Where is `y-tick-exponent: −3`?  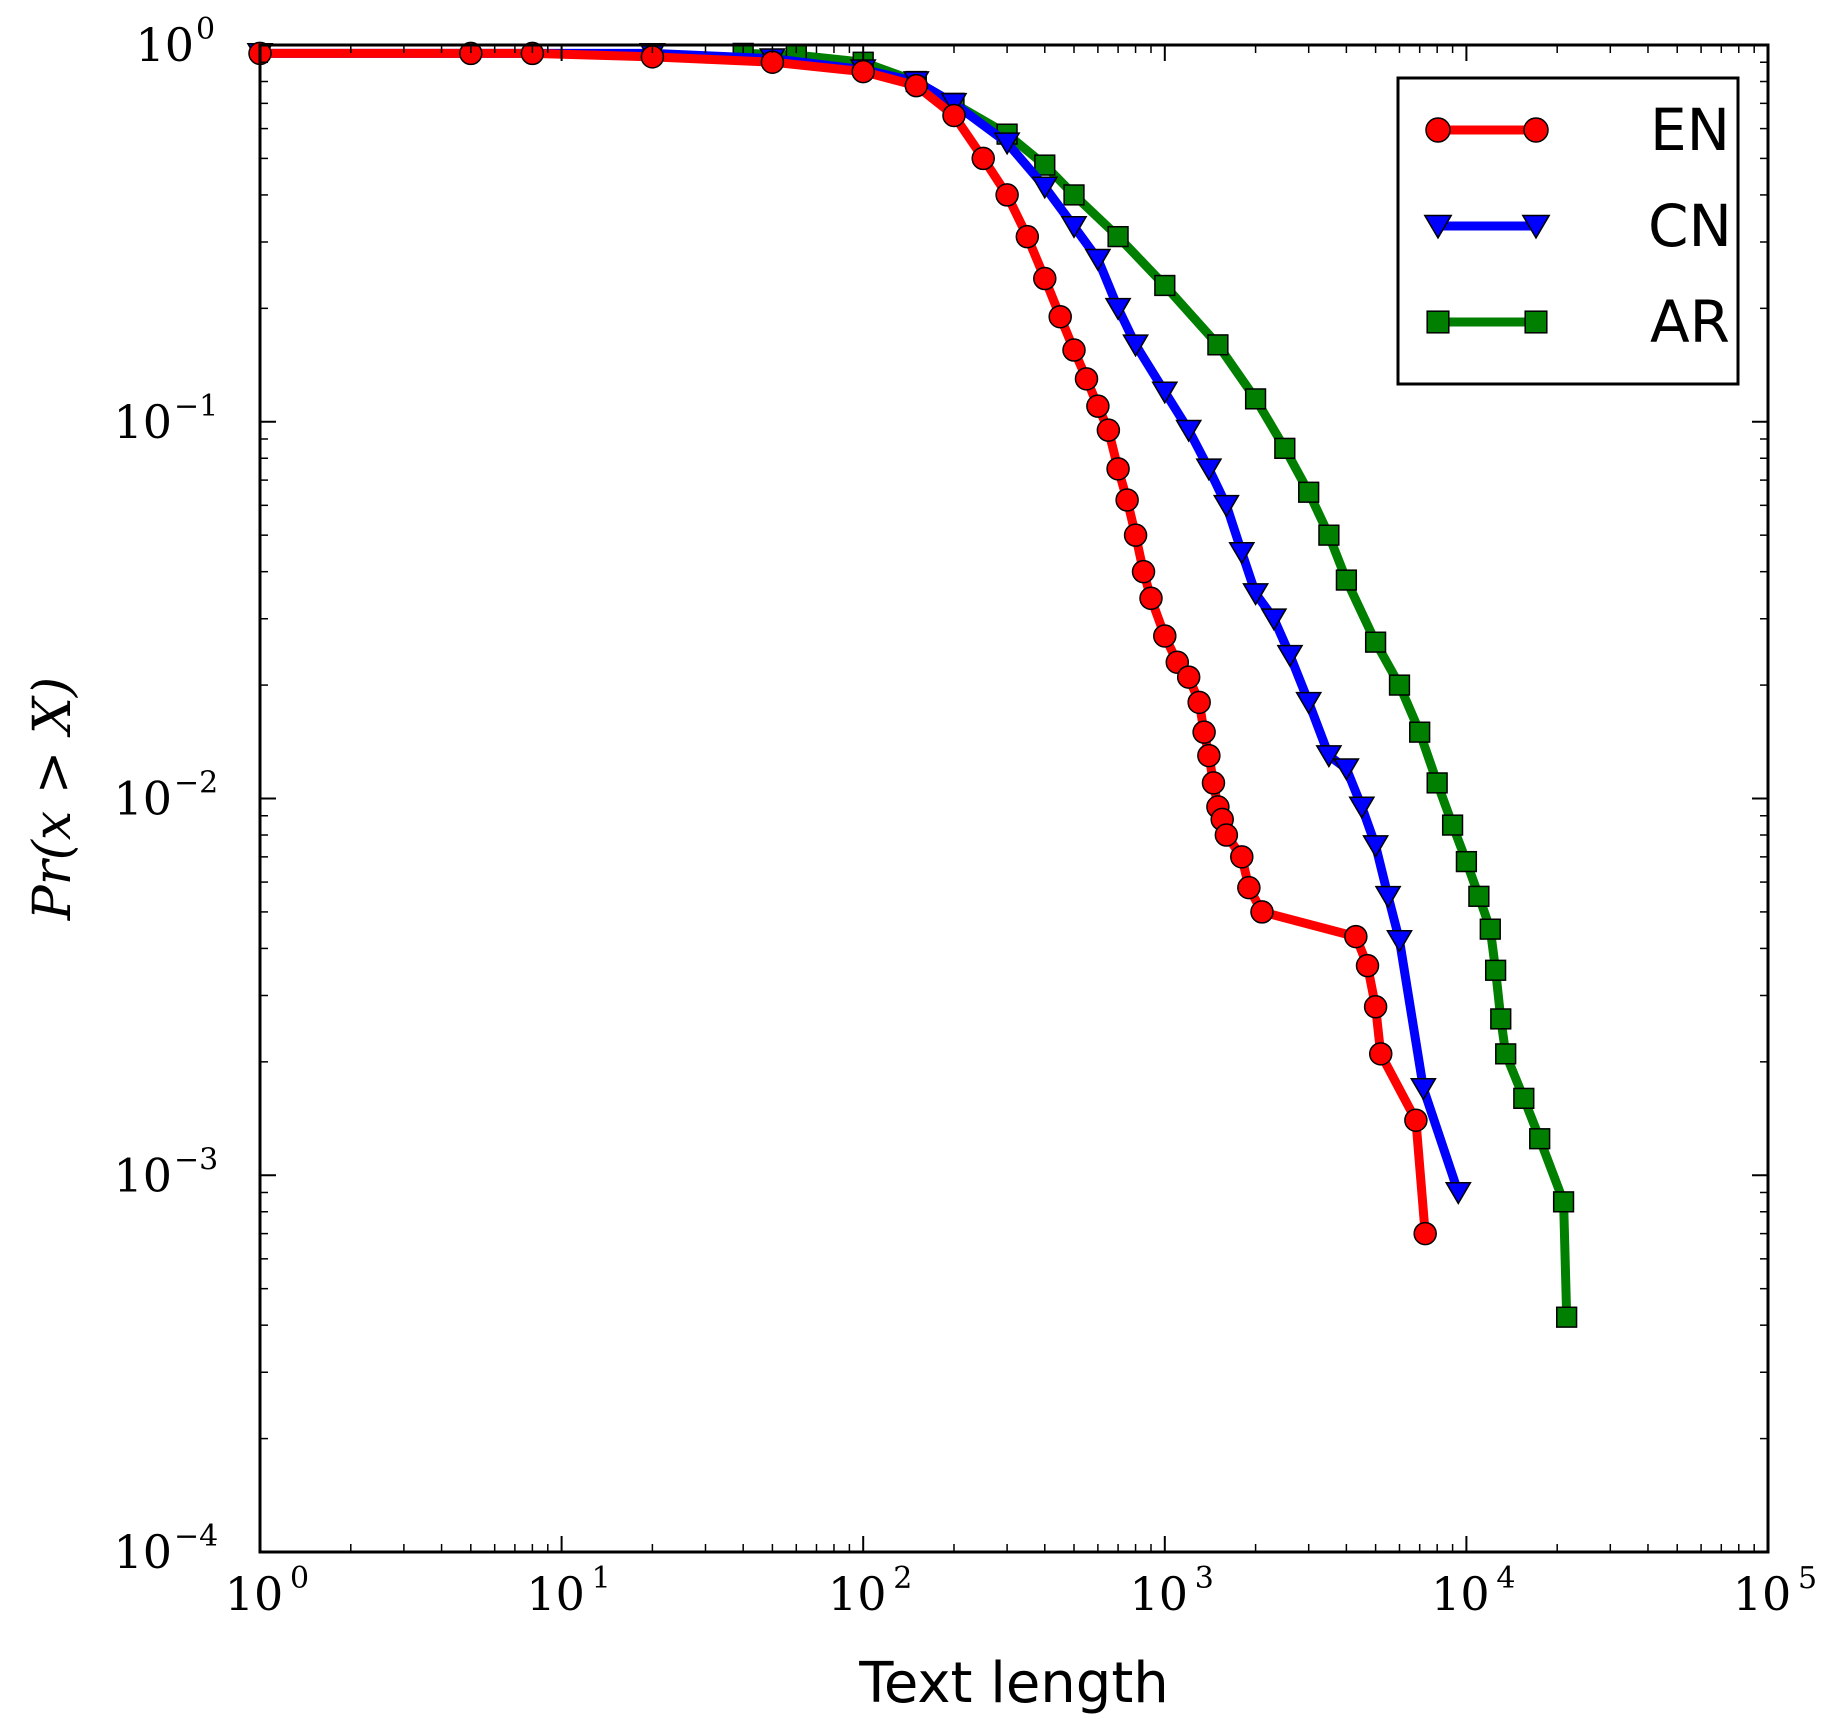 y-tick-exponent: −3 is located at coordinates (196, 1159).